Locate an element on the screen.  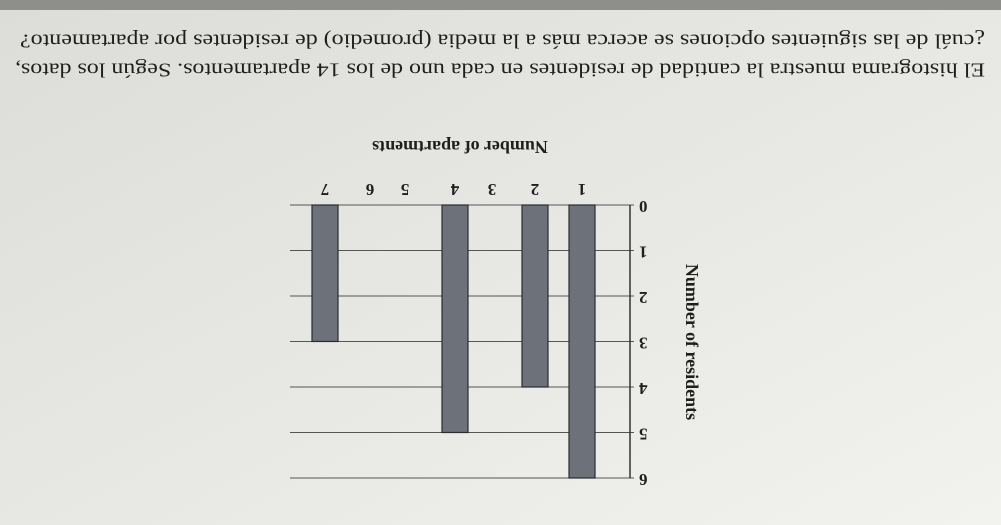
x-tick-label: 1 is located at coordinates (582, 189).